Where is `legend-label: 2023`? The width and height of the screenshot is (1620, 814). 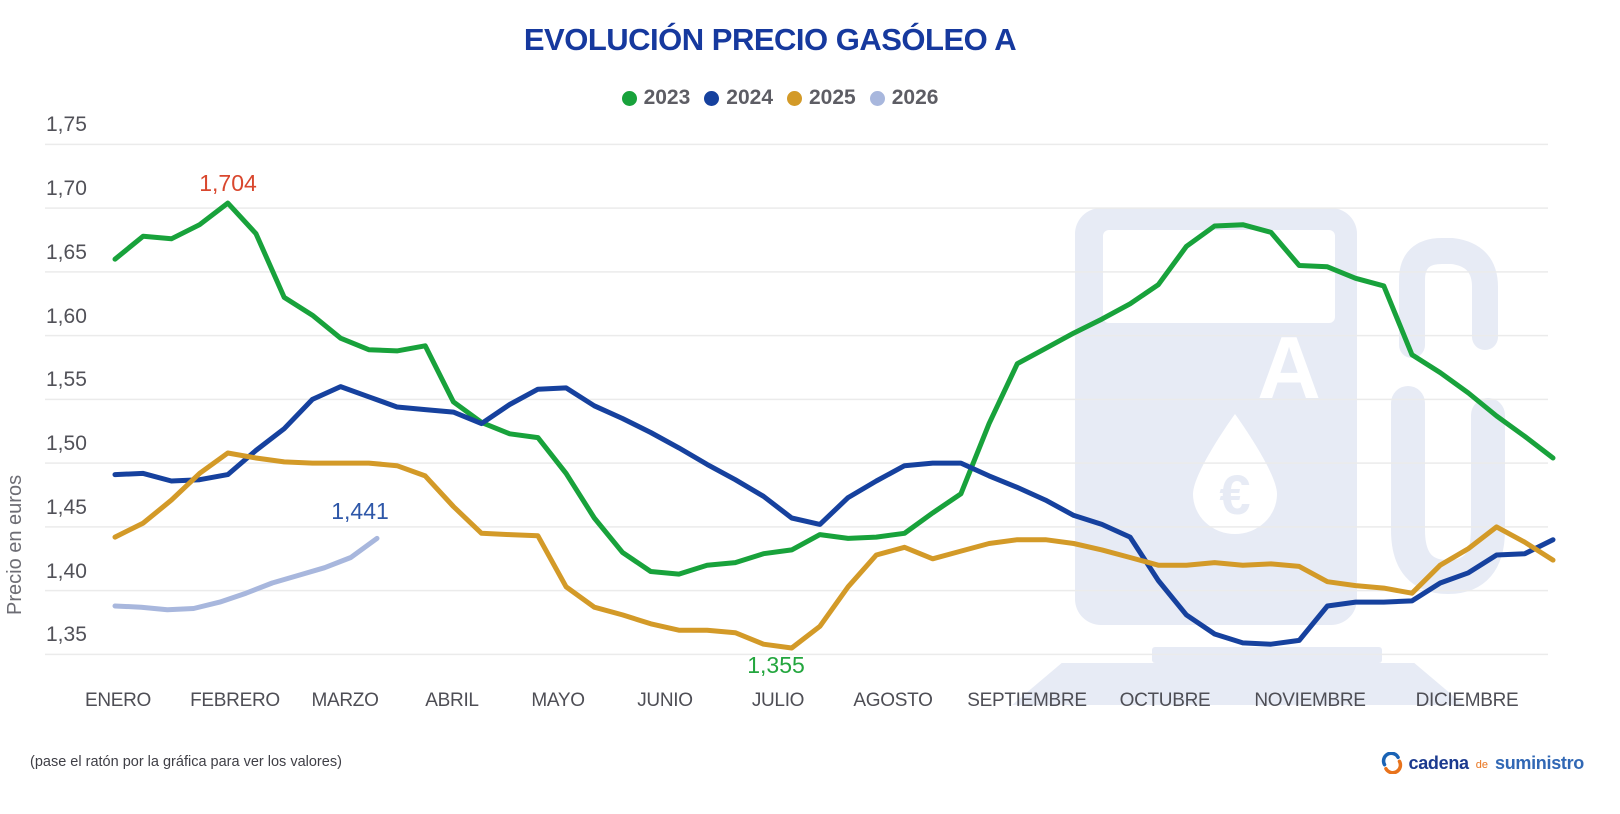
legend-label: 2023 is located at coordinates (667, 97).